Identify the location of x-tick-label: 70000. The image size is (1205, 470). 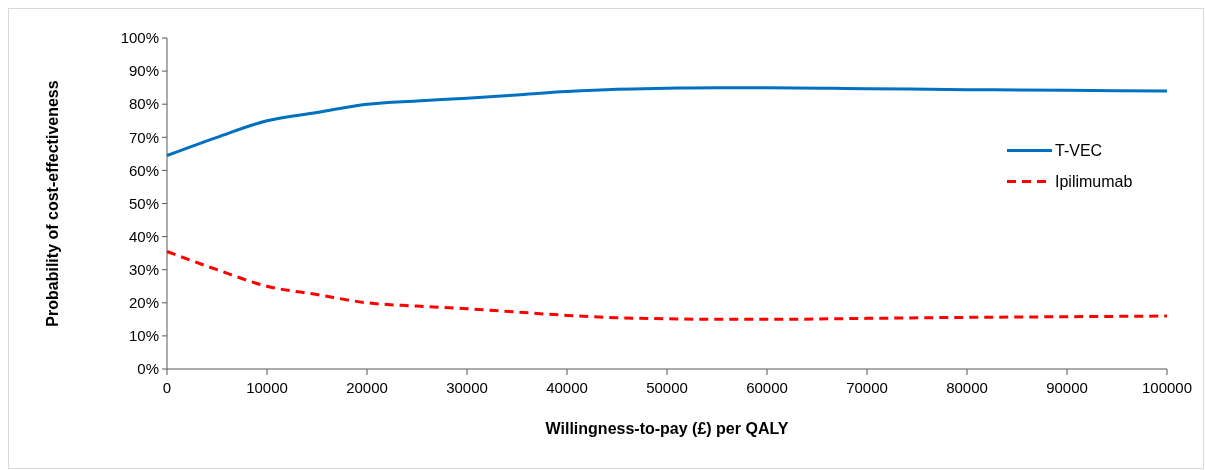
(867, 387).